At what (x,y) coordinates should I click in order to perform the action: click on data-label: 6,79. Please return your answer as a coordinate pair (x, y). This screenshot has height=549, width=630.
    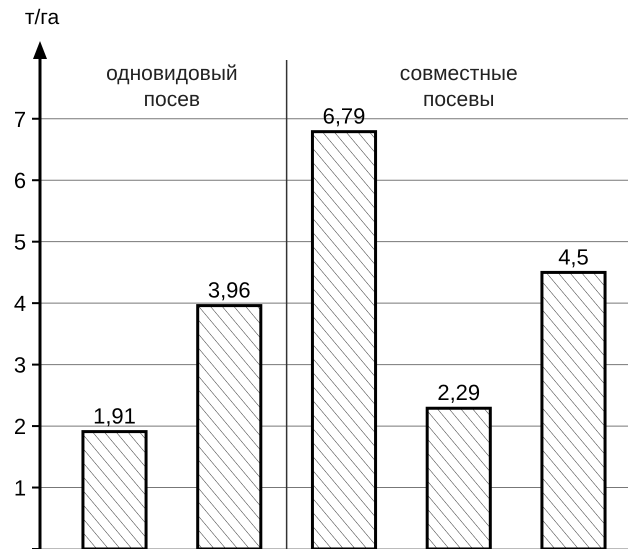
    Looking at the image, I should click on (344, 116).